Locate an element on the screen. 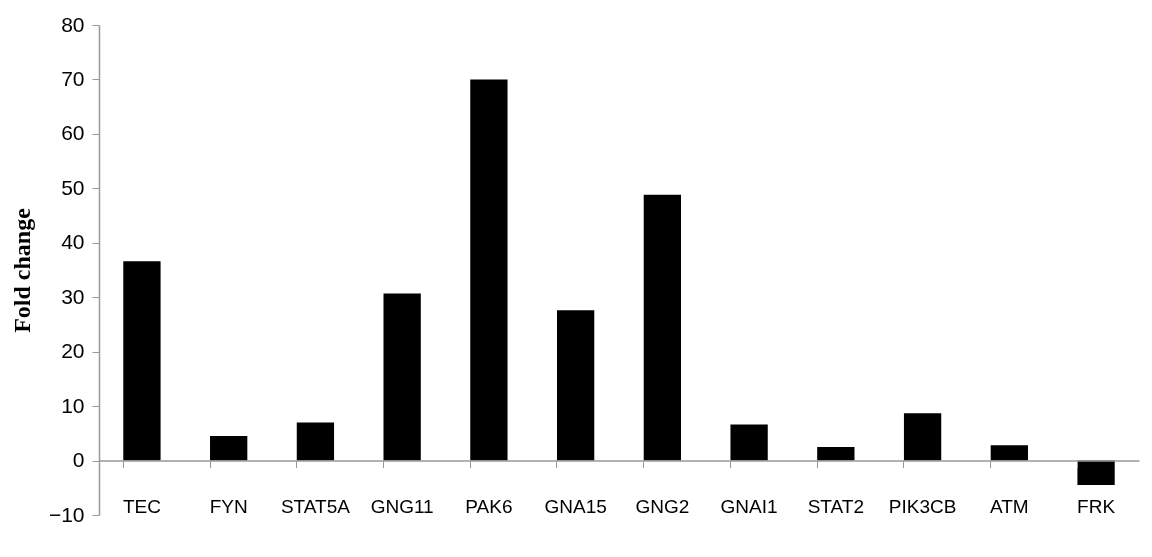  x-tick-label: FYN is located at coordinates (228, 507).